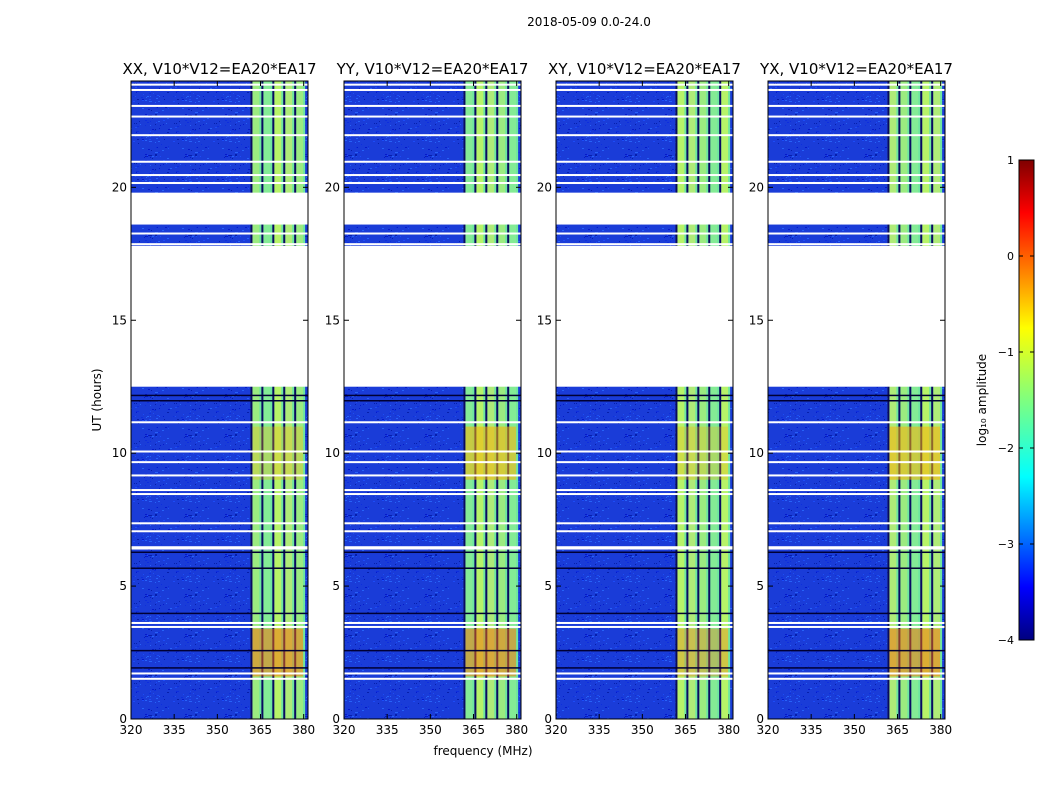 The image size is (1050, 800). I want to click on y-tick-label: 20, so click(332, 187).